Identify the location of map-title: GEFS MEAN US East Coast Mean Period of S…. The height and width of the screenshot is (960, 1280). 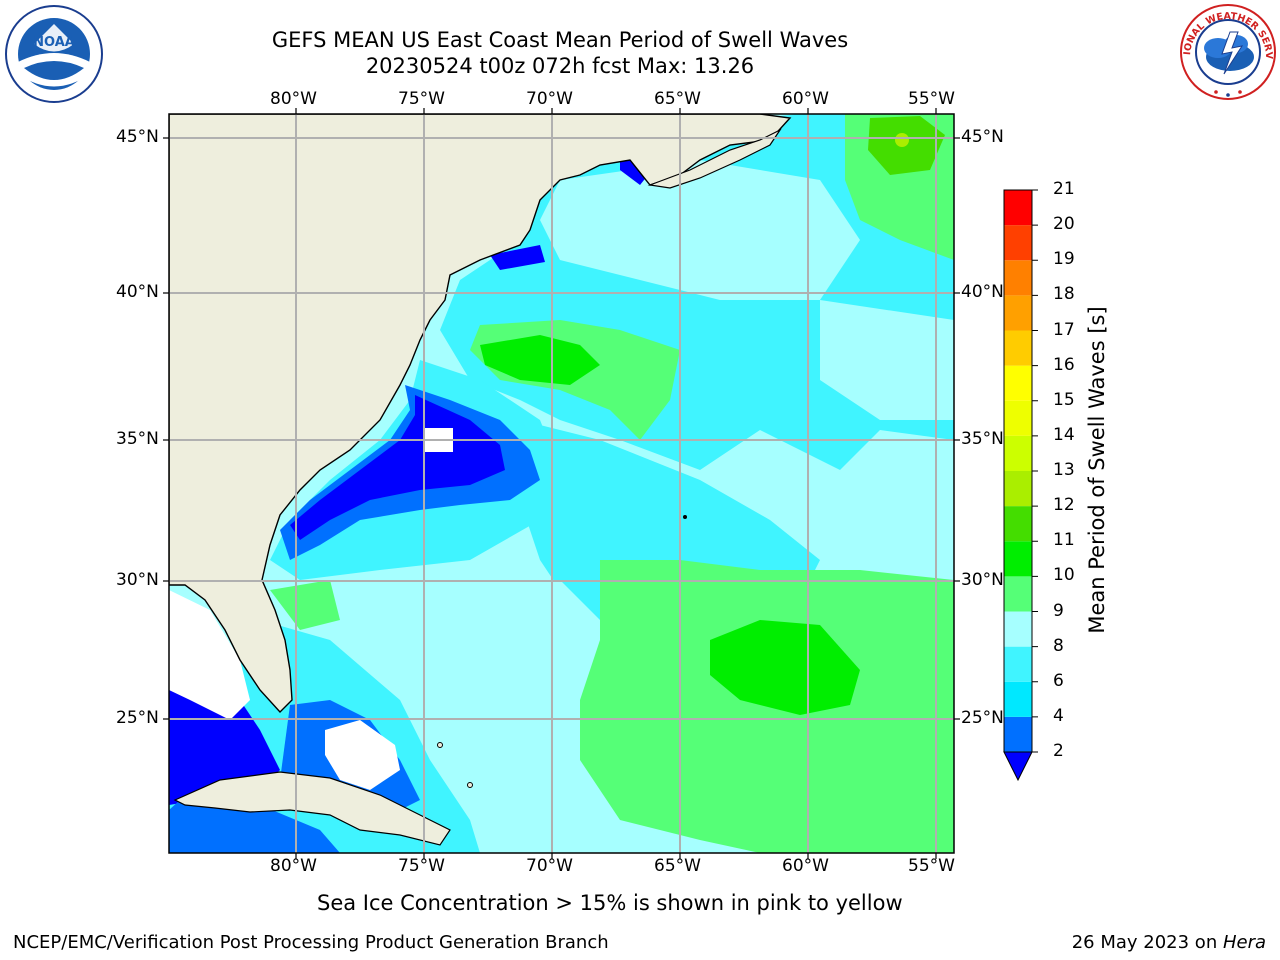
(560, 40).